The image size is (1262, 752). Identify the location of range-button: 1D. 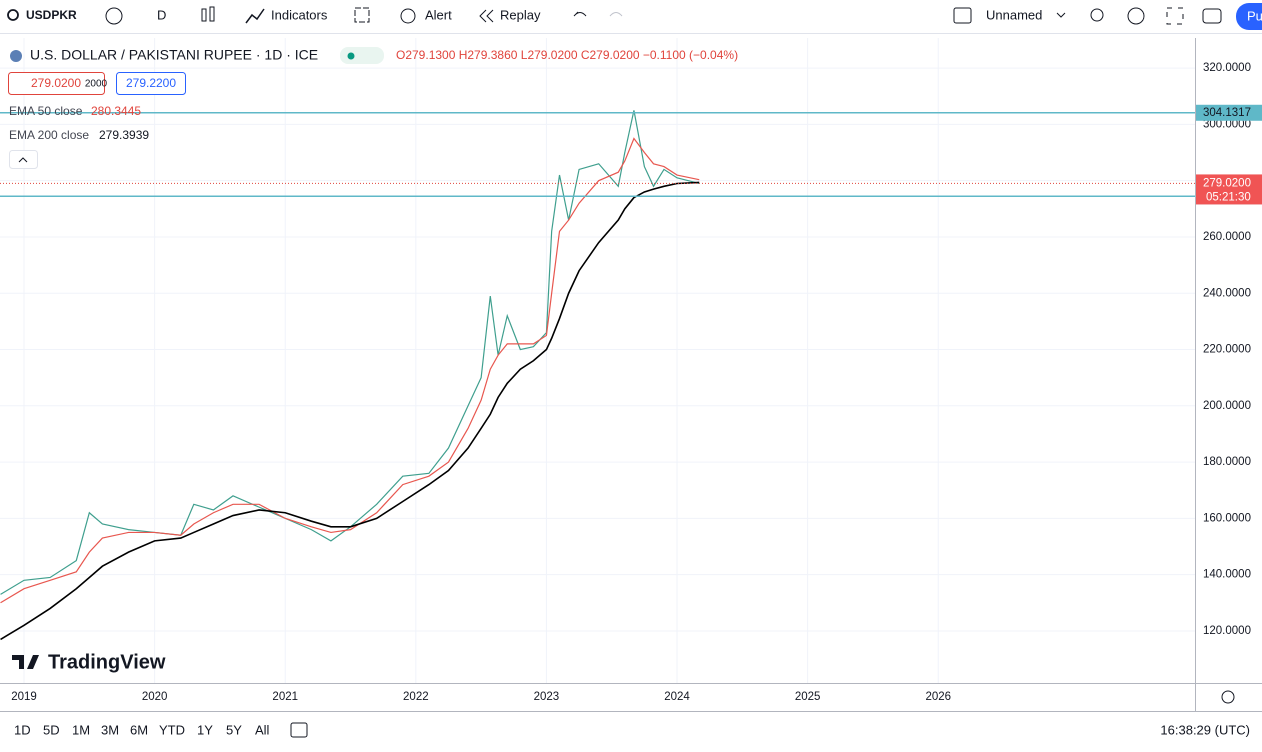
(22, 729).